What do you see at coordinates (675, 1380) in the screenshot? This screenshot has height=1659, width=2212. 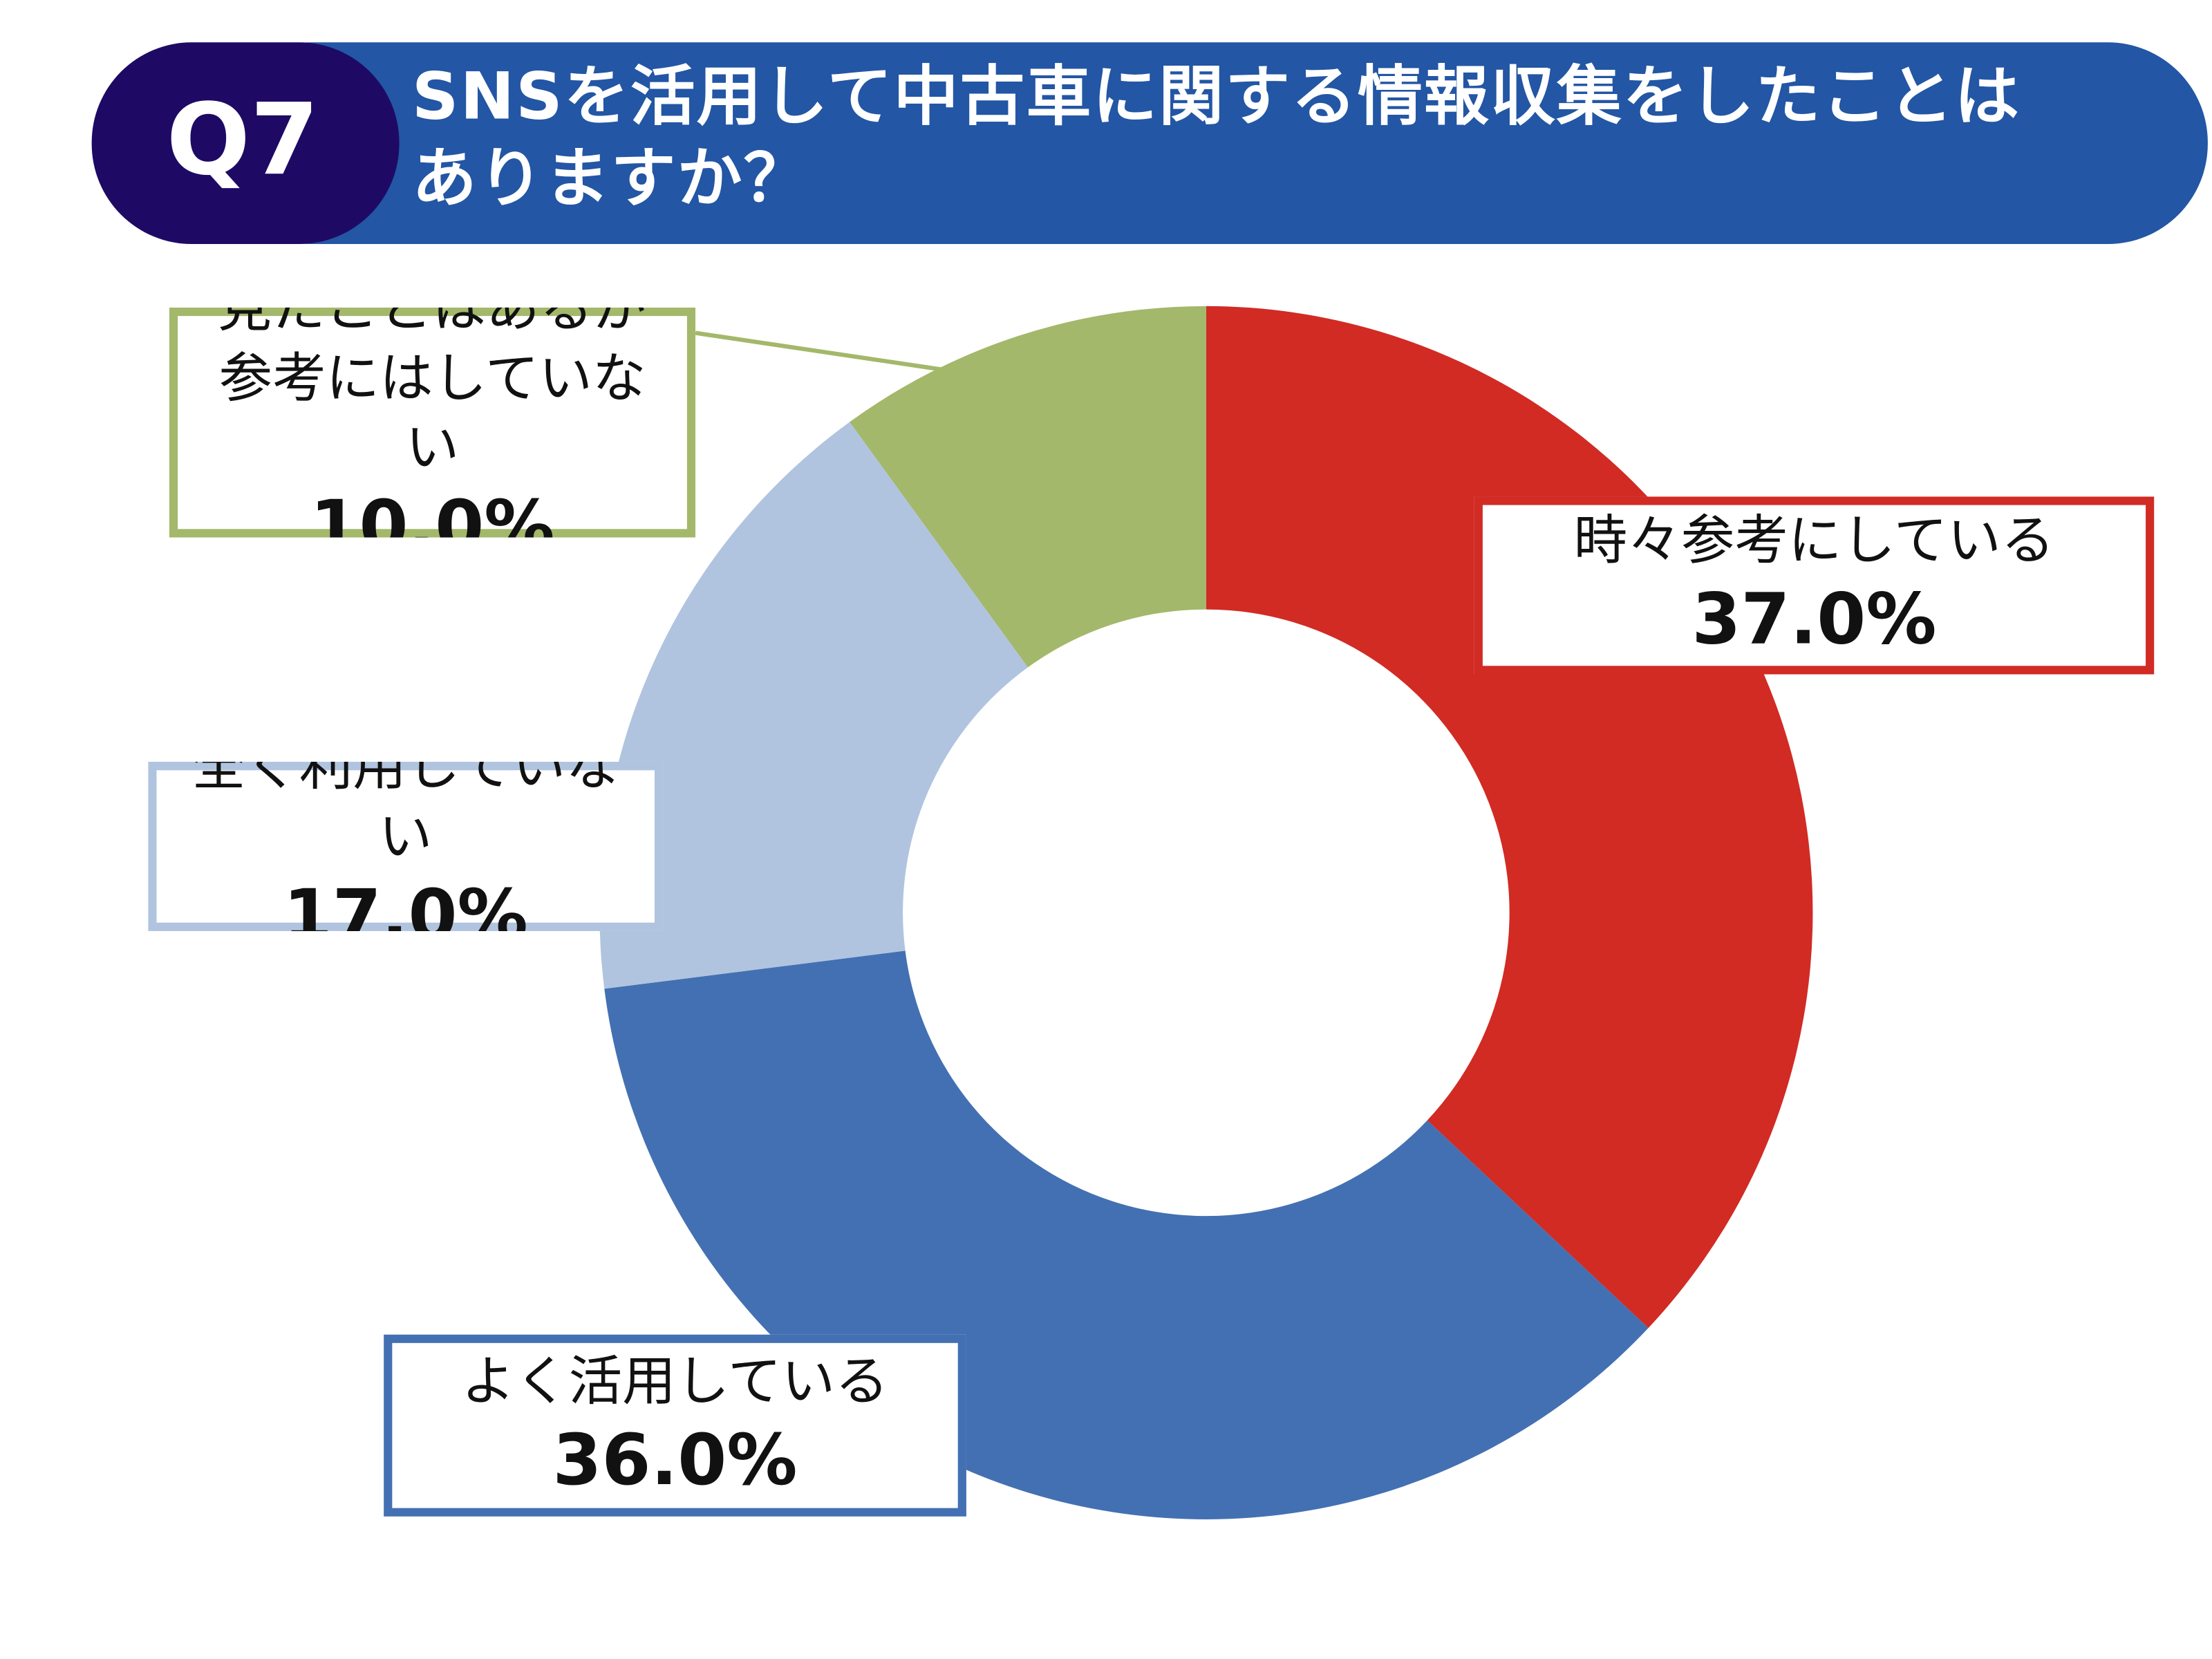 I see `category-label: よく活用している` at bounding box center [675, 1380].